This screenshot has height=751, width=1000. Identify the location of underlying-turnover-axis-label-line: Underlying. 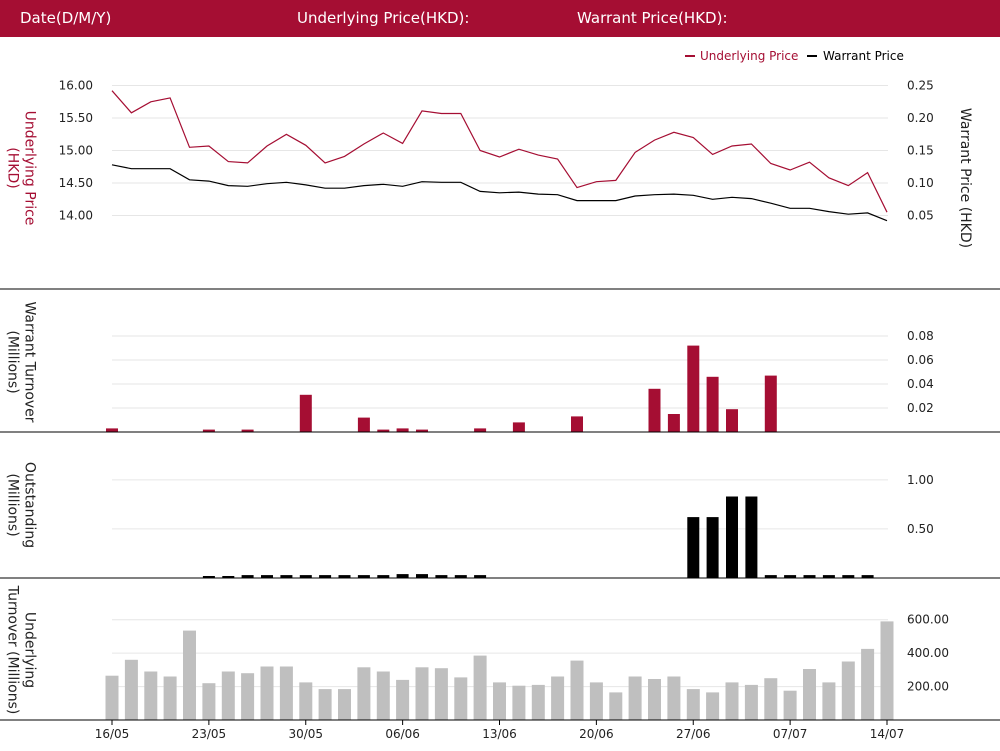
(30, 650).